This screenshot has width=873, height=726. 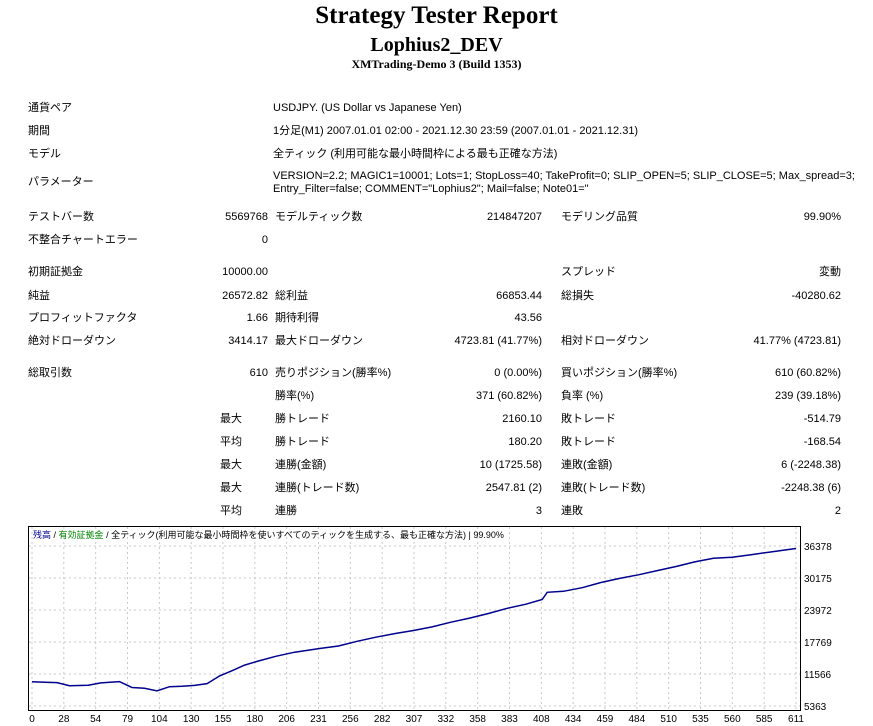 I want to click on avg-consec-losses-label: 連敗, so click(x=572, y=511).